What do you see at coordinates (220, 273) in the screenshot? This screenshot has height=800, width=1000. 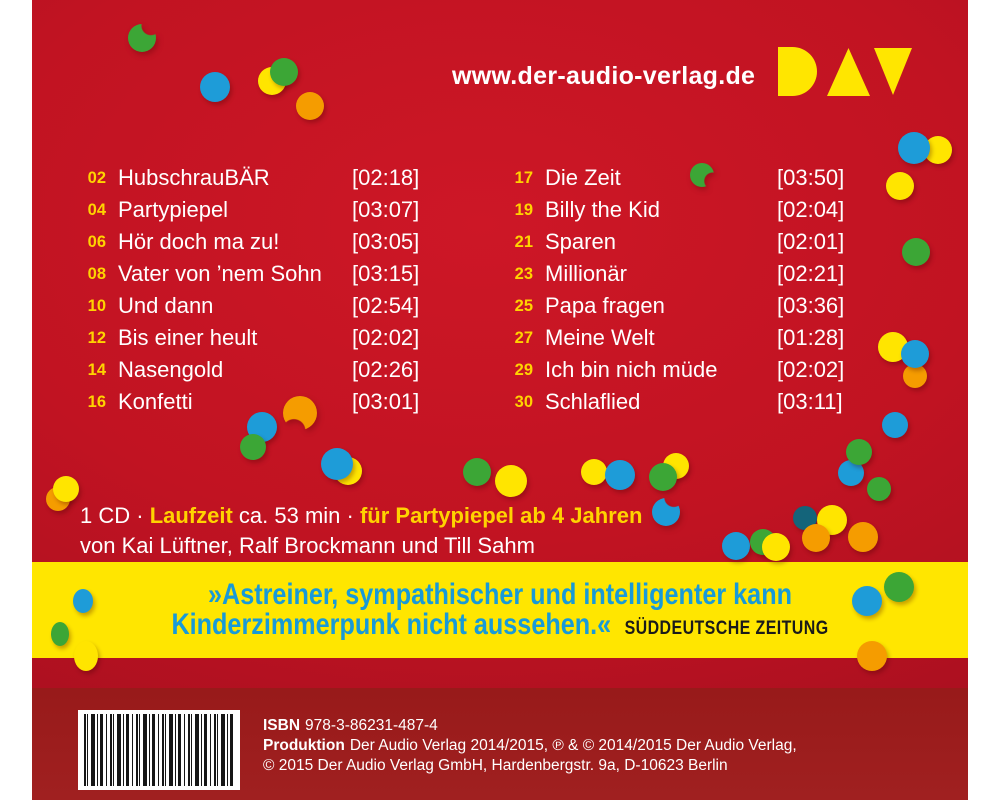 I see `track-title: Vater von ’nem Sohn` at bounding box center [220, 273].